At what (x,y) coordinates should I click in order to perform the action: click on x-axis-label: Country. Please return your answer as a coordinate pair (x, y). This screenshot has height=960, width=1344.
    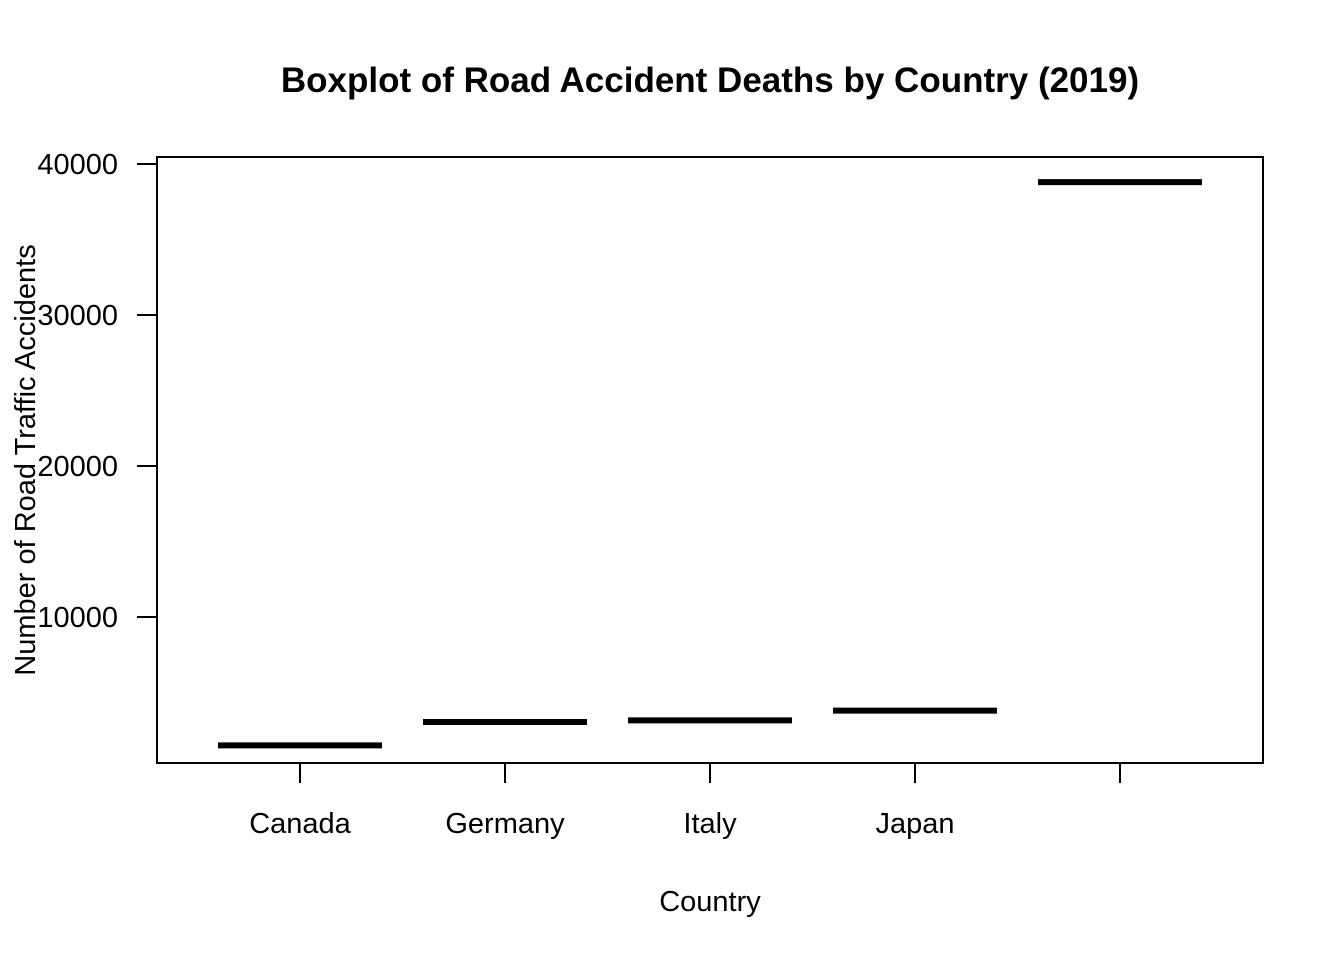
    Looking at the image, I should click on (710, 902).